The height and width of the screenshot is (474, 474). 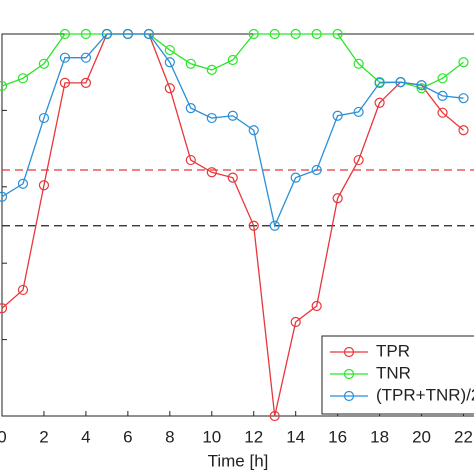 I want to click on x-tick-label: 10, so click(x=211, y=436).